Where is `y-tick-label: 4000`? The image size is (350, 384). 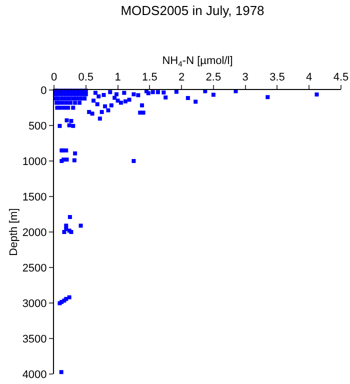
y-tick-label: 4000 is located at coordinates (34, 374).